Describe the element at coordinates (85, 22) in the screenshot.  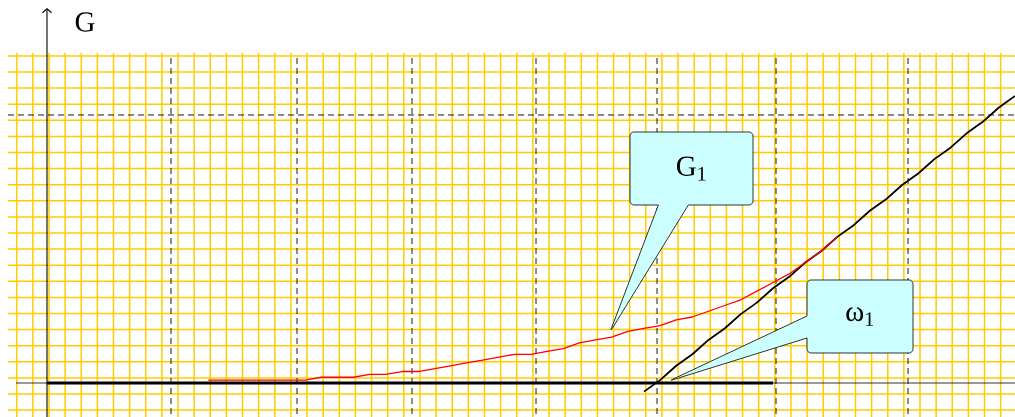
I see `y-axis-title: G` at that location.